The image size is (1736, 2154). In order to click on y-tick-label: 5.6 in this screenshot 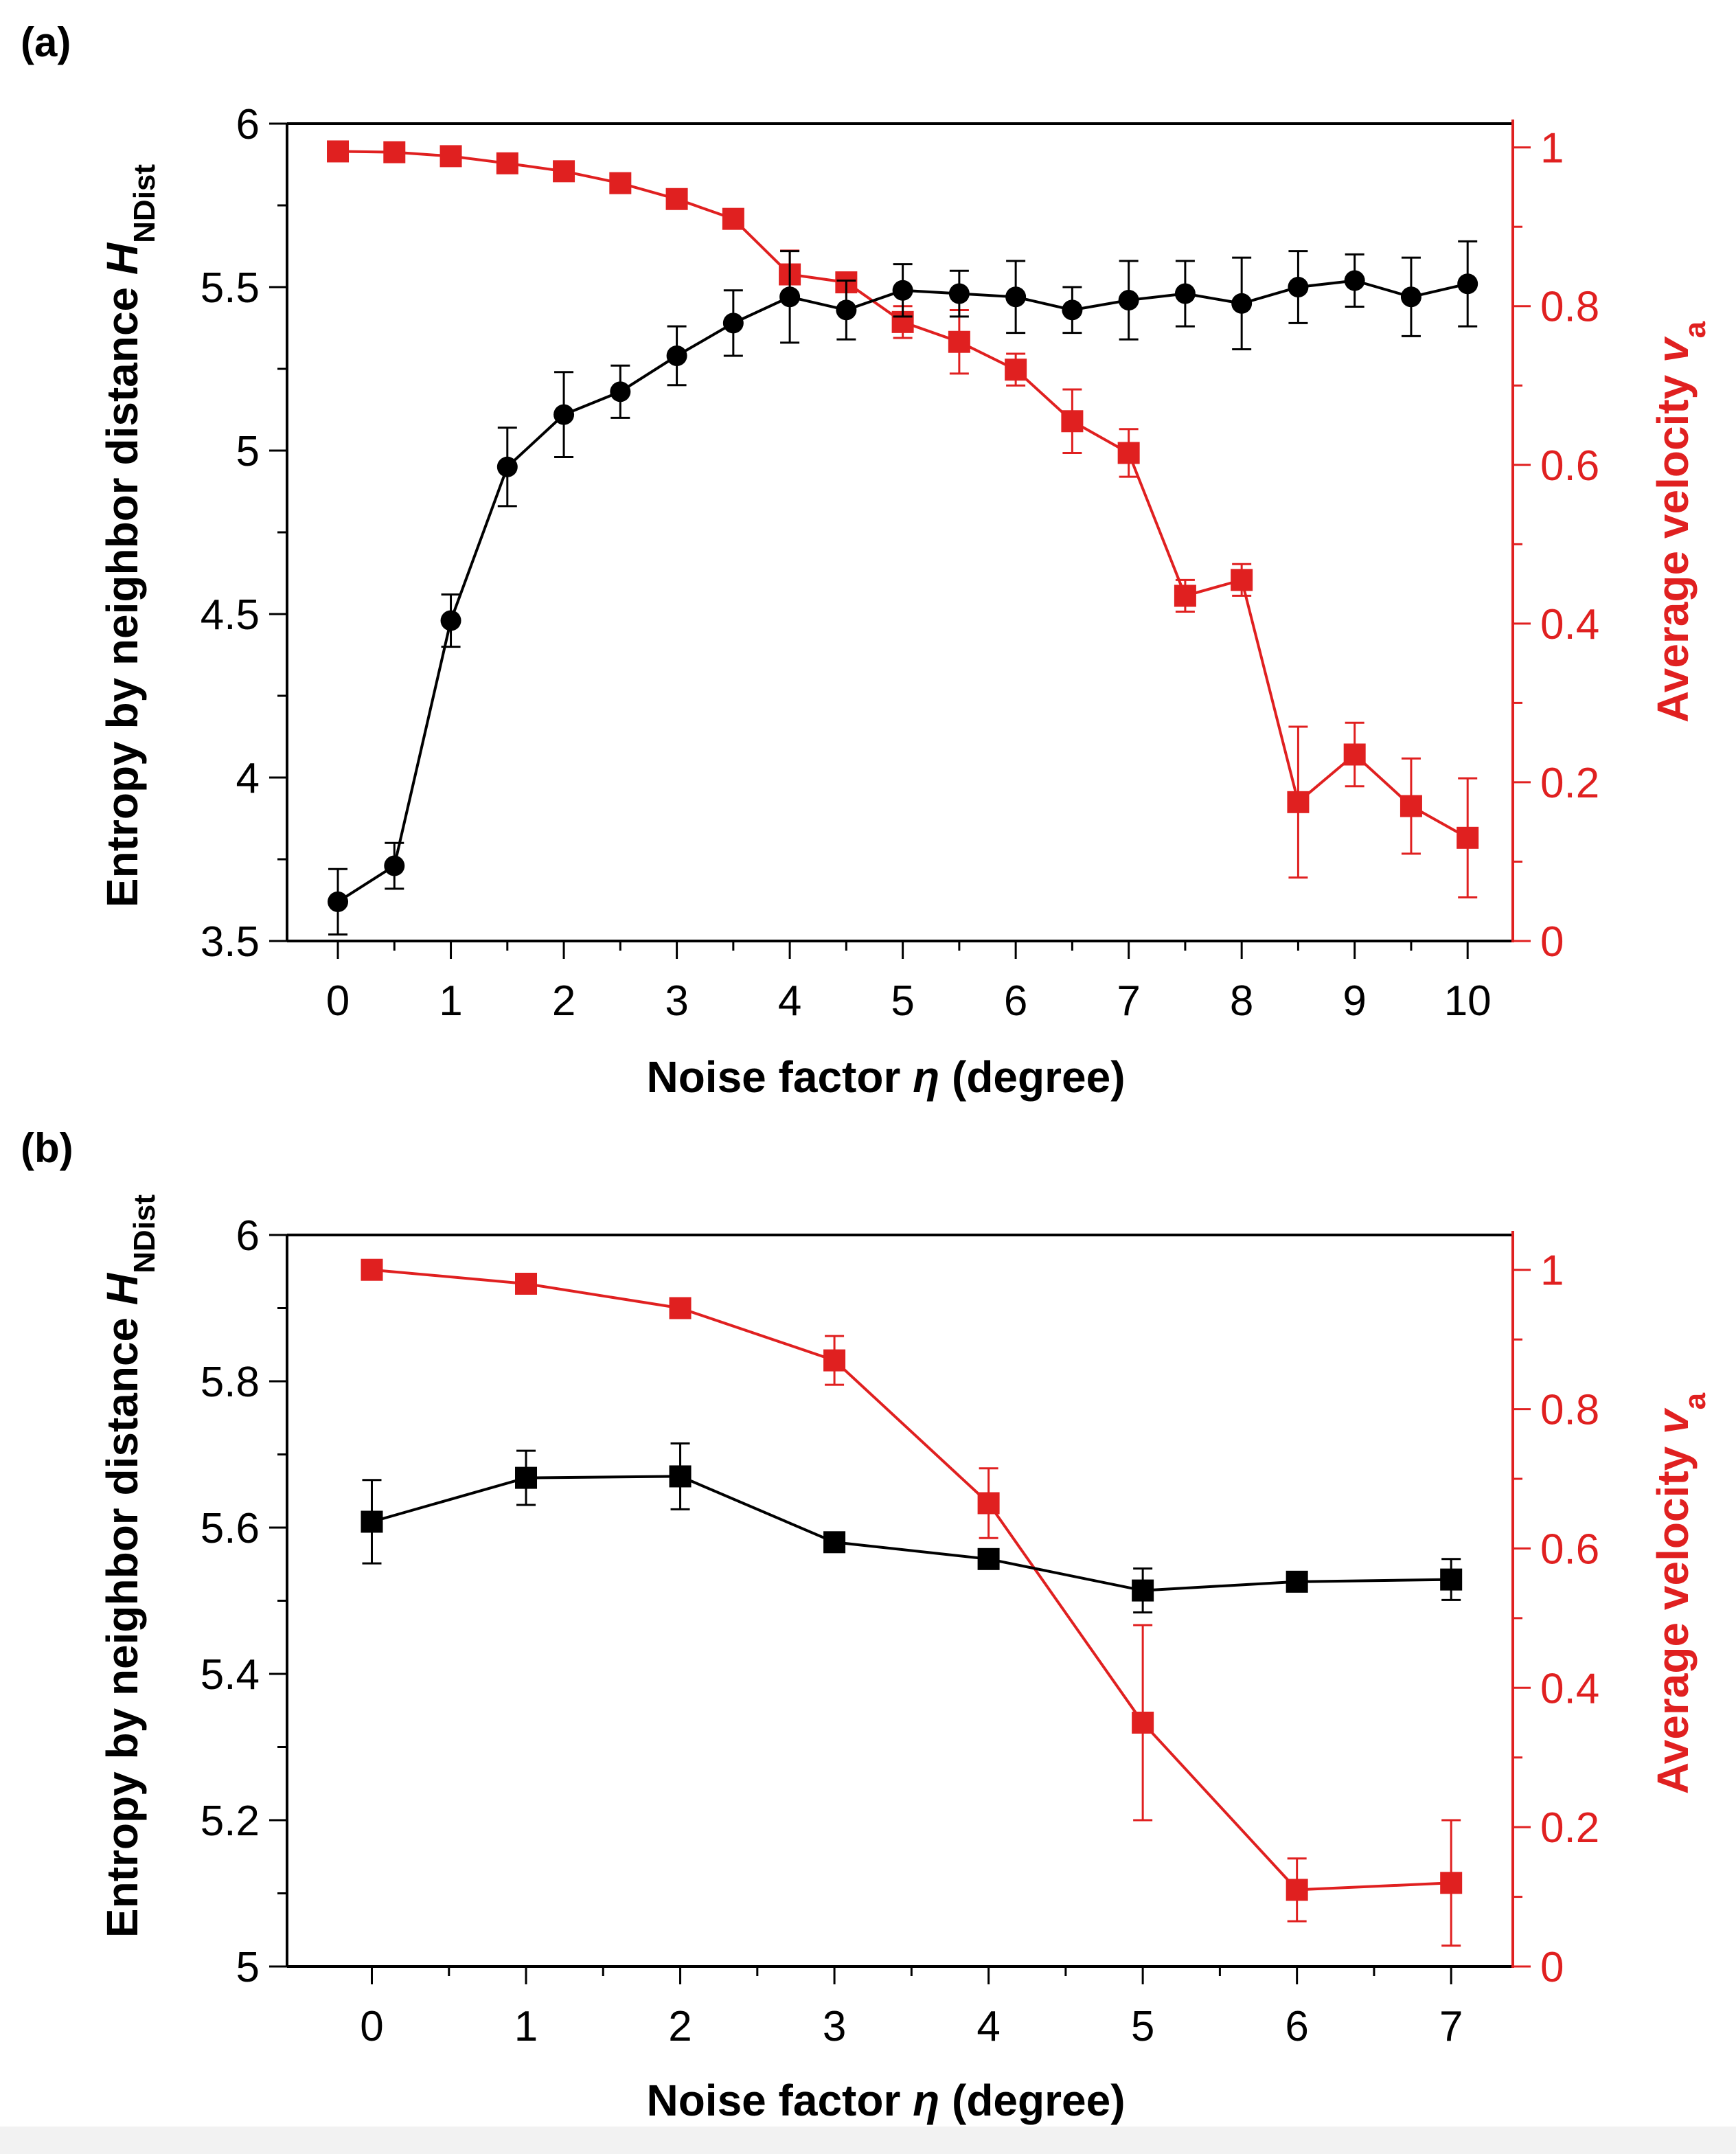, I will do `click(230, 1529)`.